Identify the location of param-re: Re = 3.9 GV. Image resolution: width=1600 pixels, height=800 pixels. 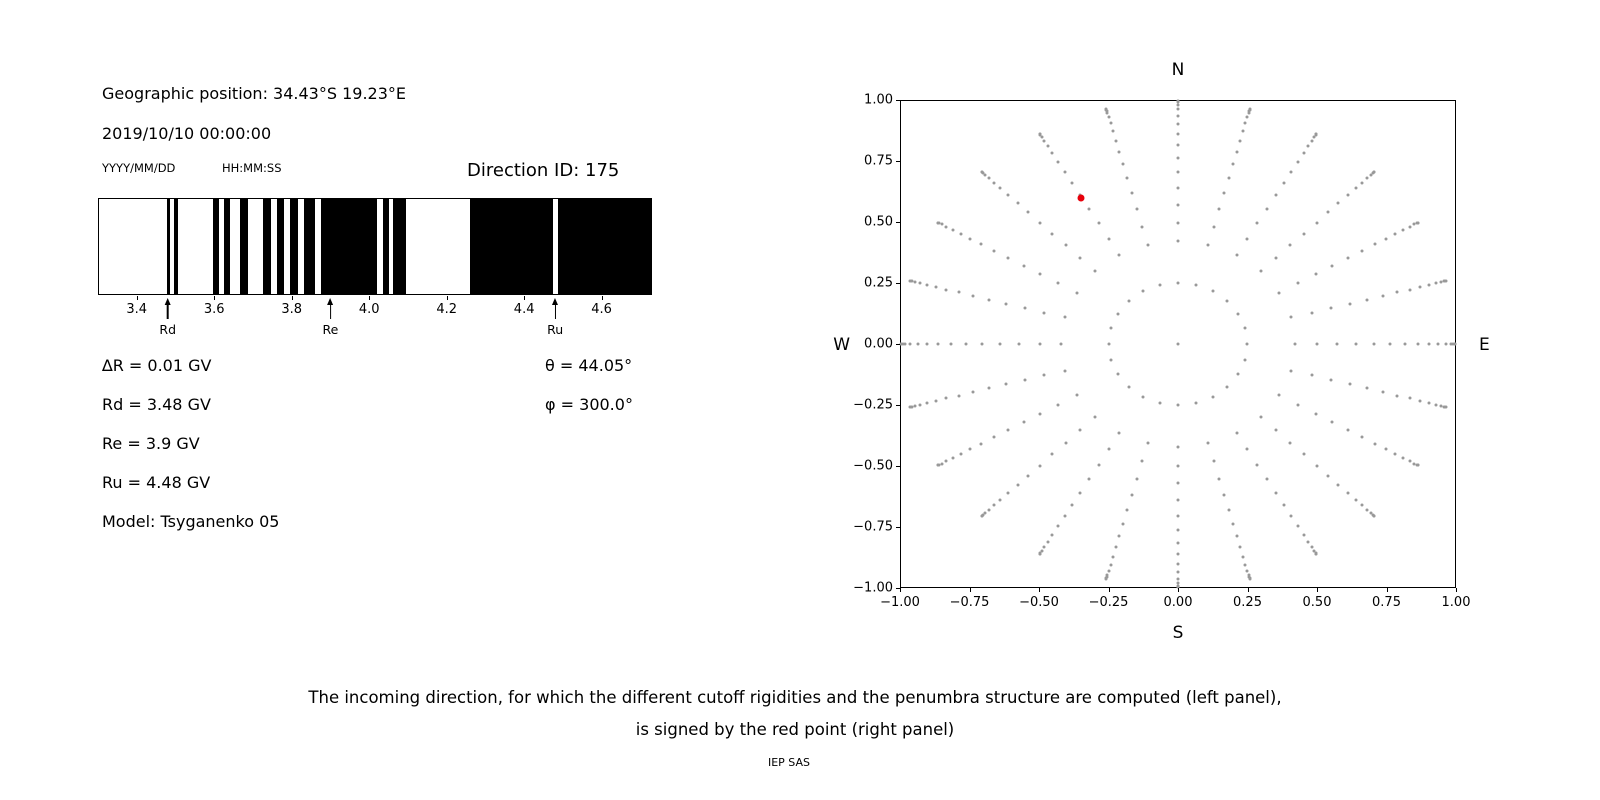
(151, 443).